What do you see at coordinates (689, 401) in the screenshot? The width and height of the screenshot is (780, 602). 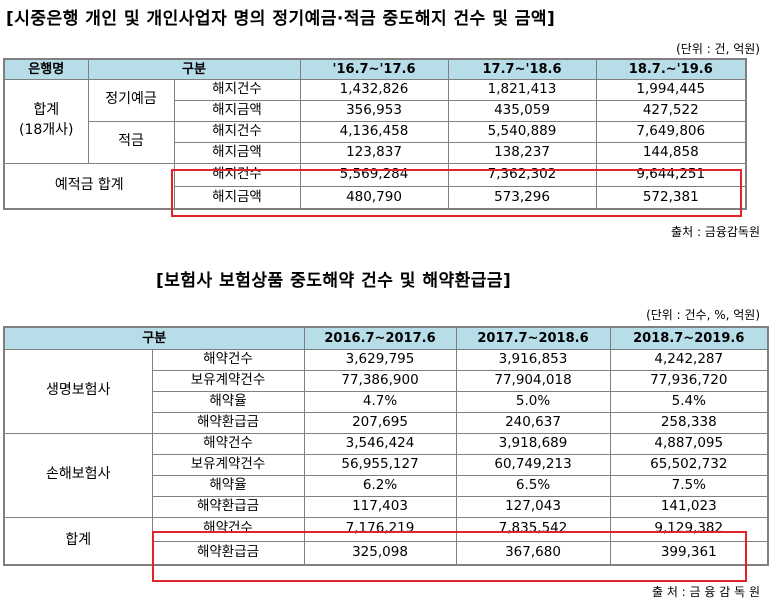 I see `cell: 5.4%` at bounding box center [689, 401].